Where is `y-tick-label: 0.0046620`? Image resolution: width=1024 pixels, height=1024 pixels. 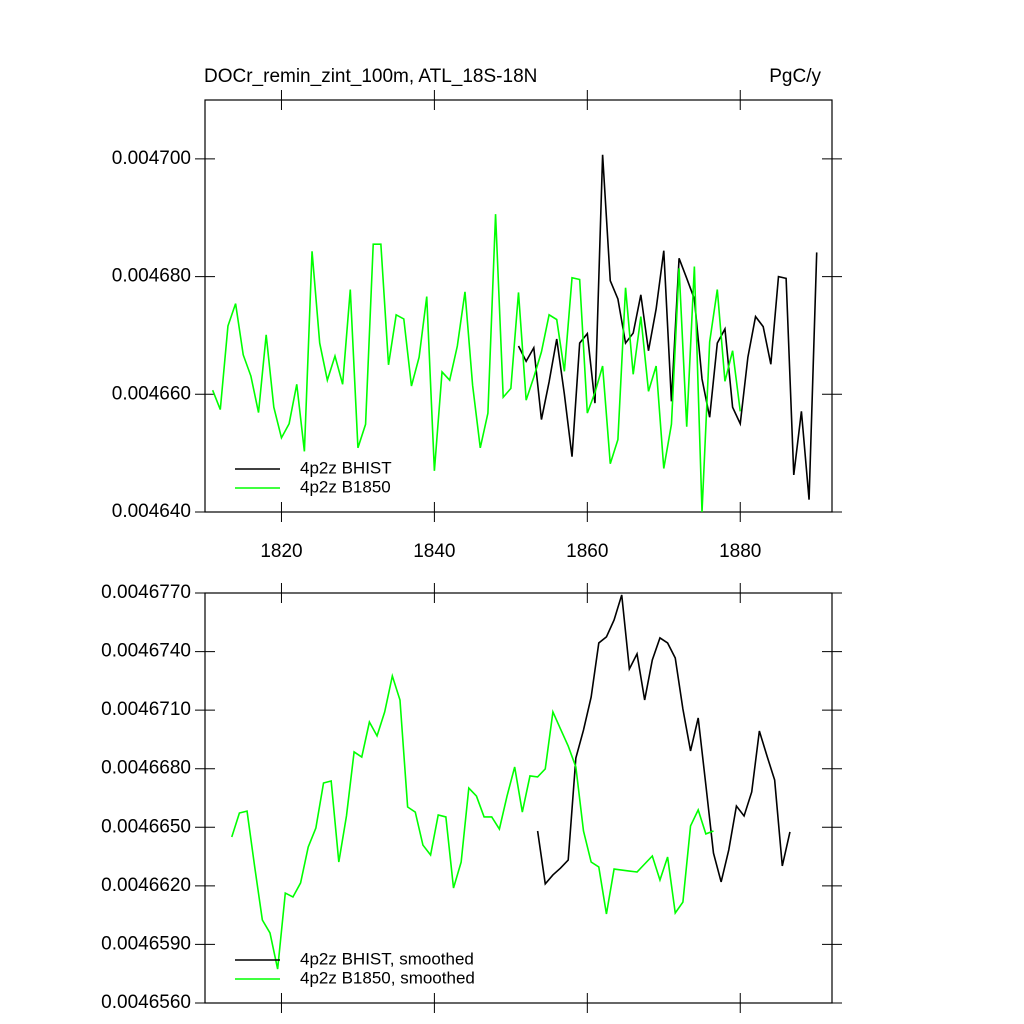 y-tick-label: 0.0046620 is located at coordinates (146, 885).